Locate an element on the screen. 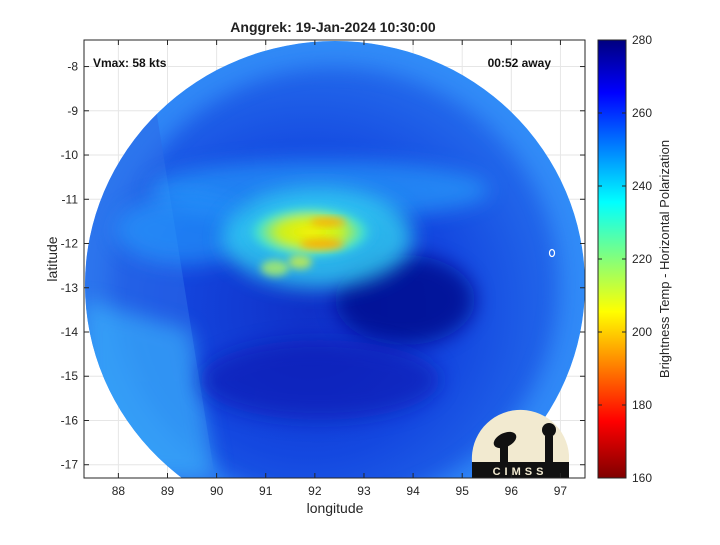  y-tick-label: -10 is located at coordinates (70, 155).